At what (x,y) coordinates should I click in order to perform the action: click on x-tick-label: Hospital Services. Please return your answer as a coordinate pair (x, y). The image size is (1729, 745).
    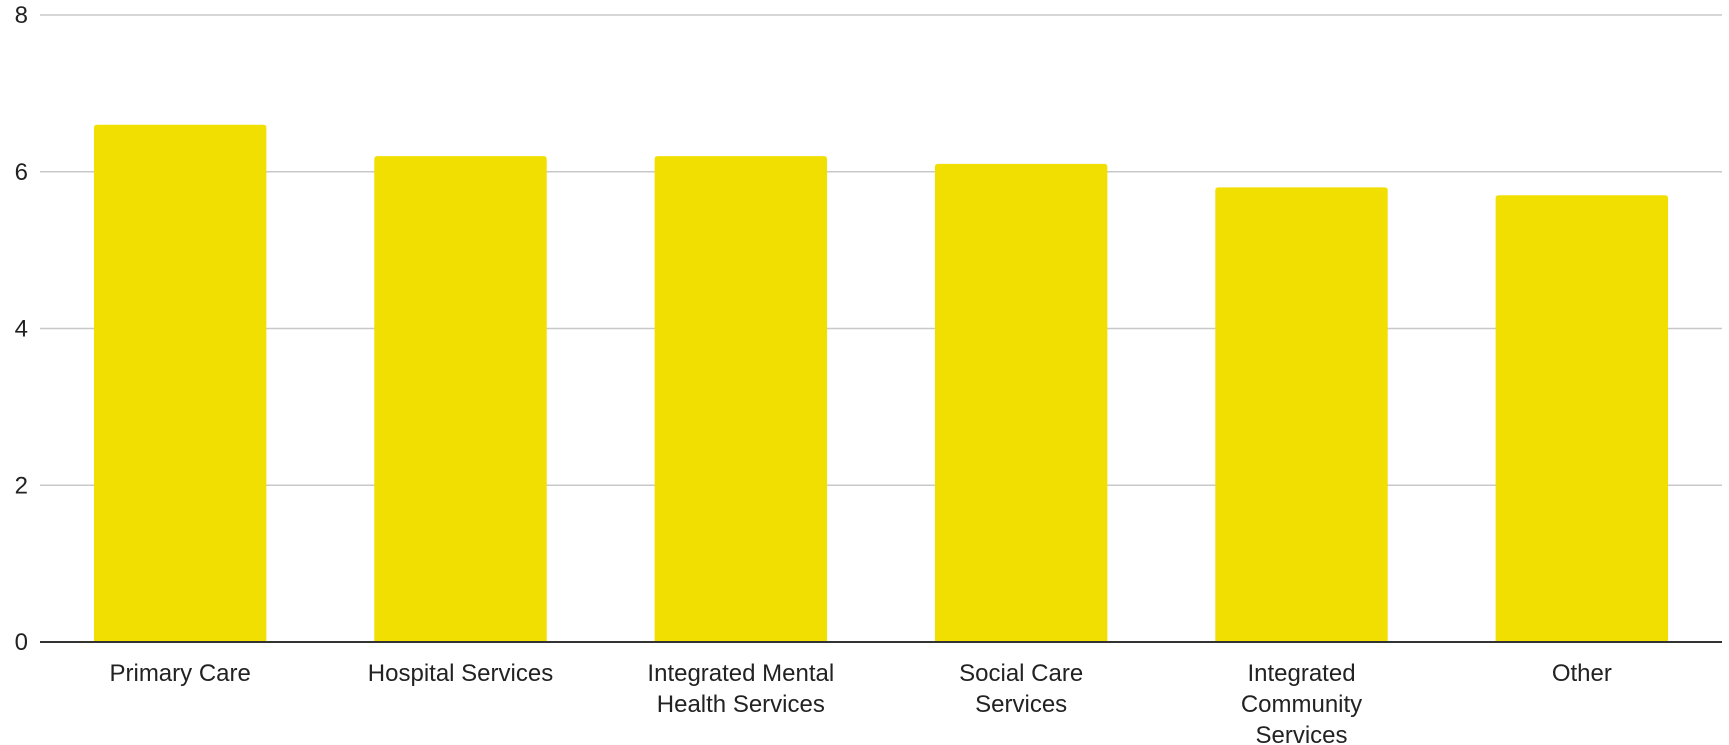
    Looking at the image, I should click on (460, 673).